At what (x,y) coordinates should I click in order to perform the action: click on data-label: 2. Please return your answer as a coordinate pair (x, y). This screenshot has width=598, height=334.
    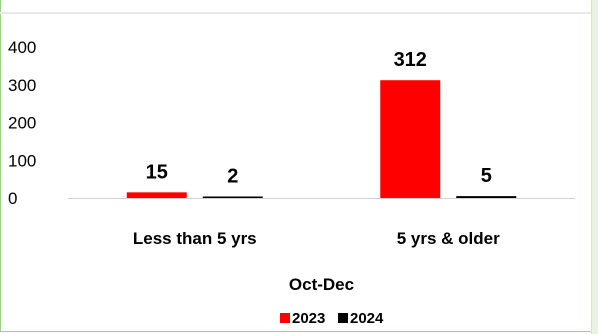
    Looking at the image, I should click on (232, 177).